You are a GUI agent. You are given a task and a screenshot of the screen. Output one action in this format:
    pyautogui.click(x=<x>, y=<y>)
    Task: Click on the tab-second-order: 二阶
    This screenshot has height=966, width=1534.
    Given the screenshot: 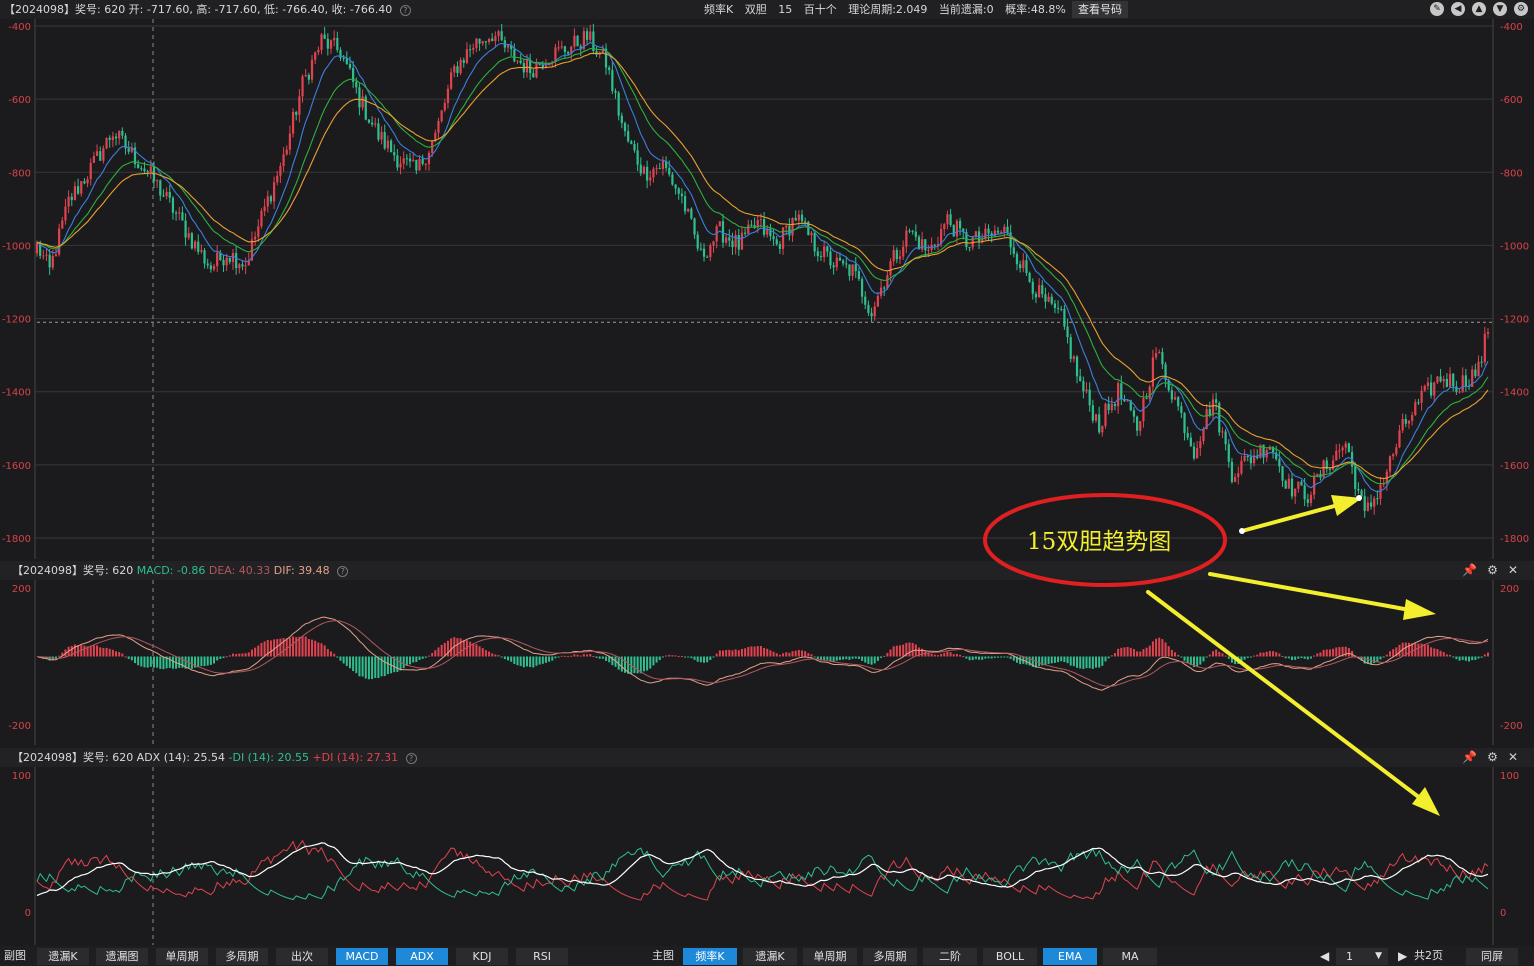 What is the action you would take?
    pyautogui.click(x=950, y=956)
    